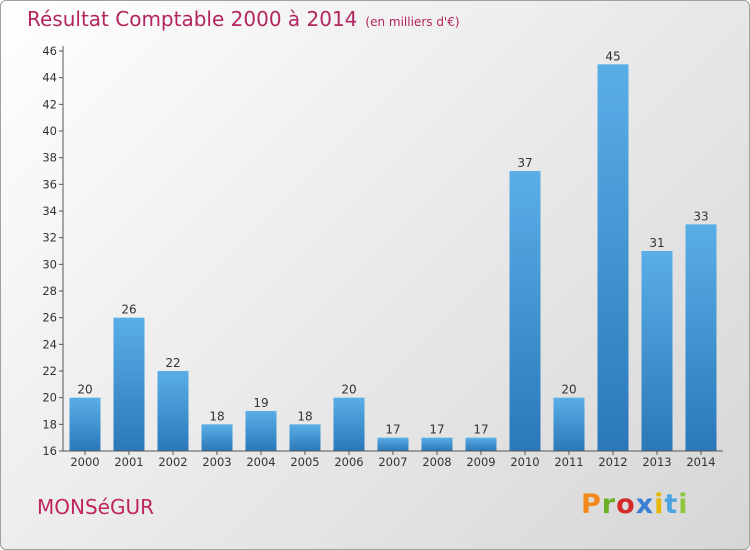  Describe the element at coordinates (481, 444) in the screenshot. I see `bar-2009` at that location.